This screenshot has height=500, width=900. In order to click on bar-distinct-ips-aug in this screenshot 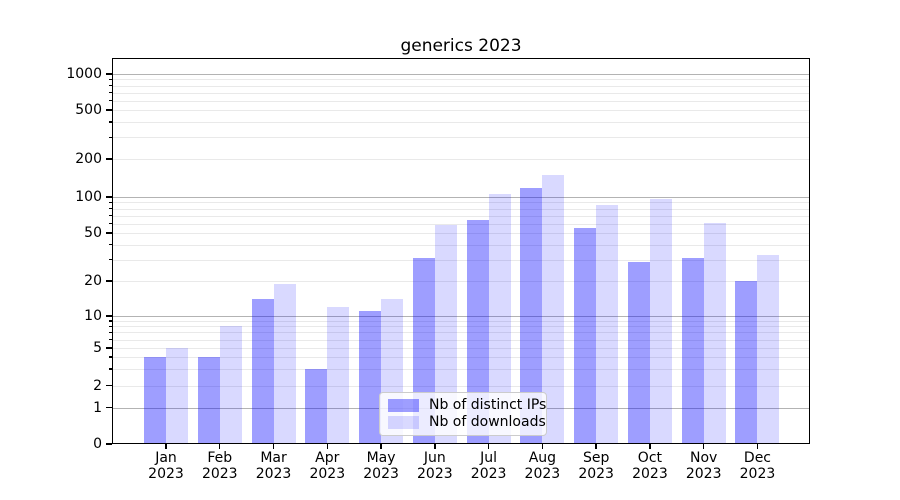, I will do `click(531, 316)`.